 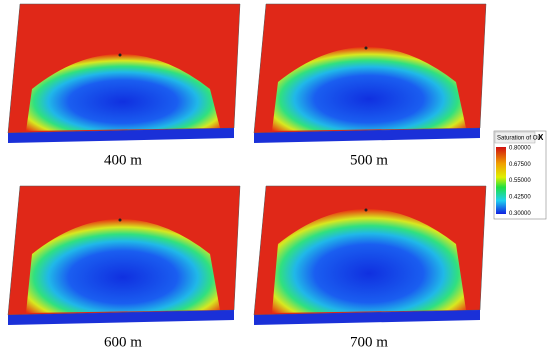 I want to click on panel-label: 600 m, so click(x=123, y=342).